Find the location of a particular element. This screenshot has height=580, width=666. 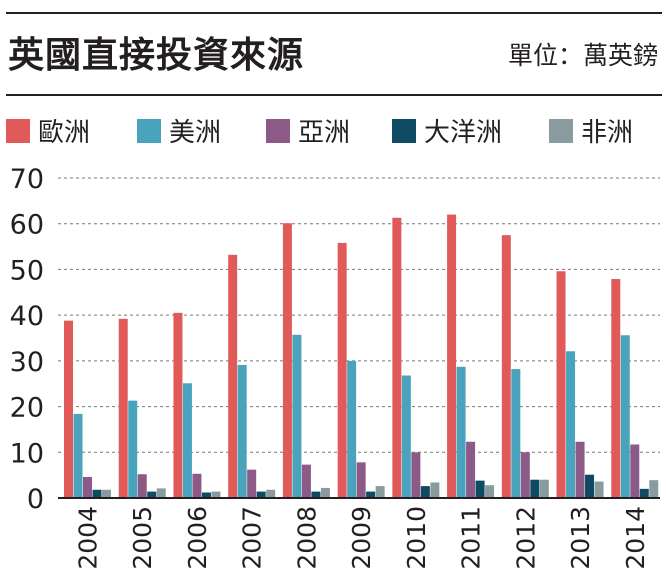

legend-swatch-europe is located at coordinates (18, 130).